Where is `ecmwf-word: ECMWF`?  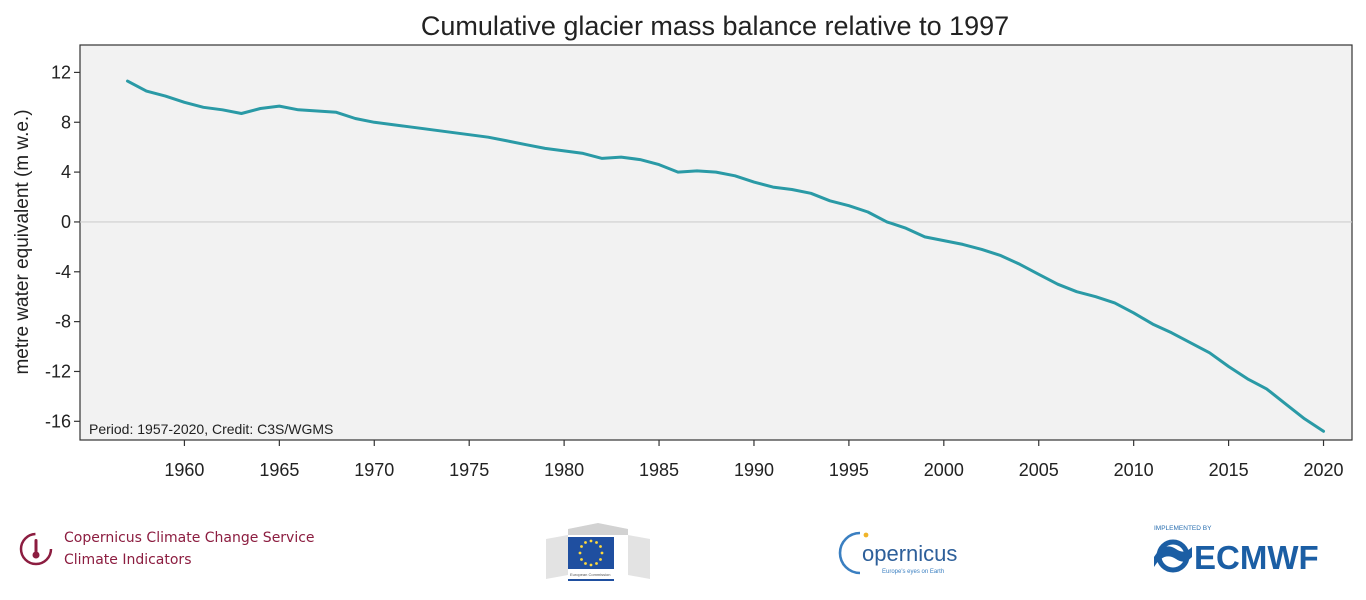 ecmwf-word: ECMWF is located at coordinates (1256, 557).